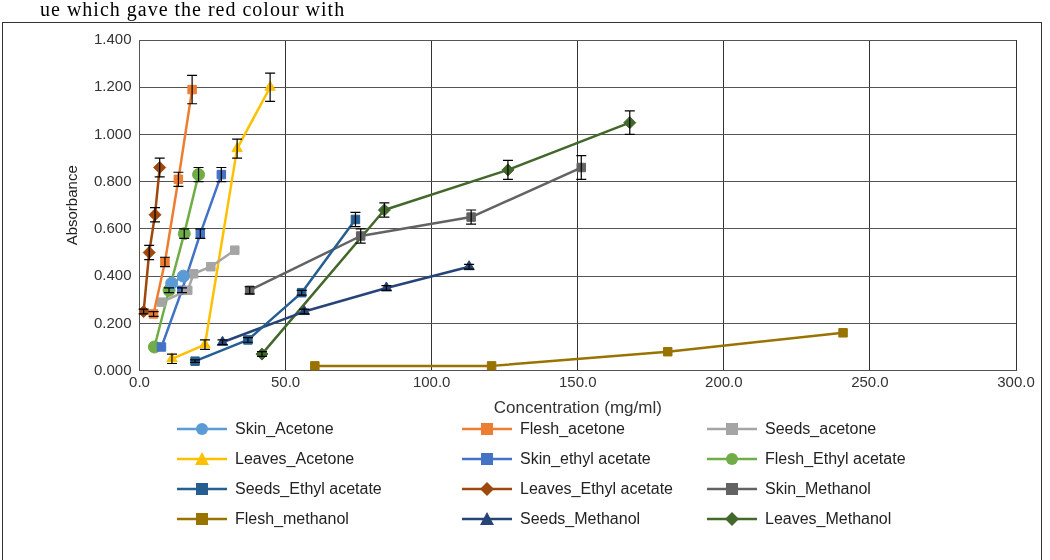 This screenshot has width=1050, height=560. I want to click on x-tick-label: 50.0, so click(286, 381).